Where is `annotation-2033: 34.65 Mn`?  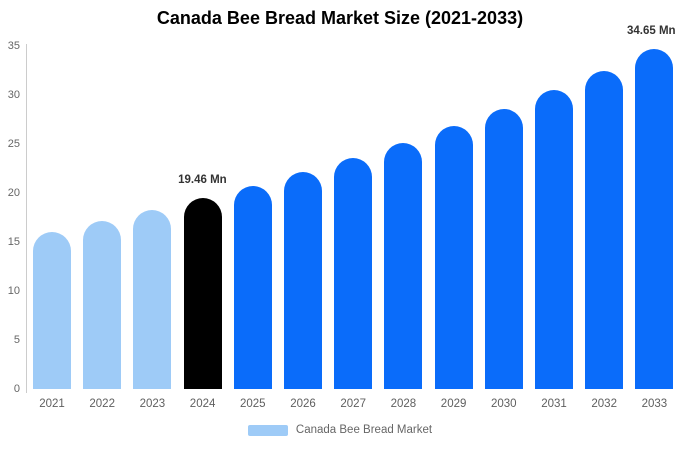 annotation-2033: 34.65 Mn is located at coordinates (651, 31).